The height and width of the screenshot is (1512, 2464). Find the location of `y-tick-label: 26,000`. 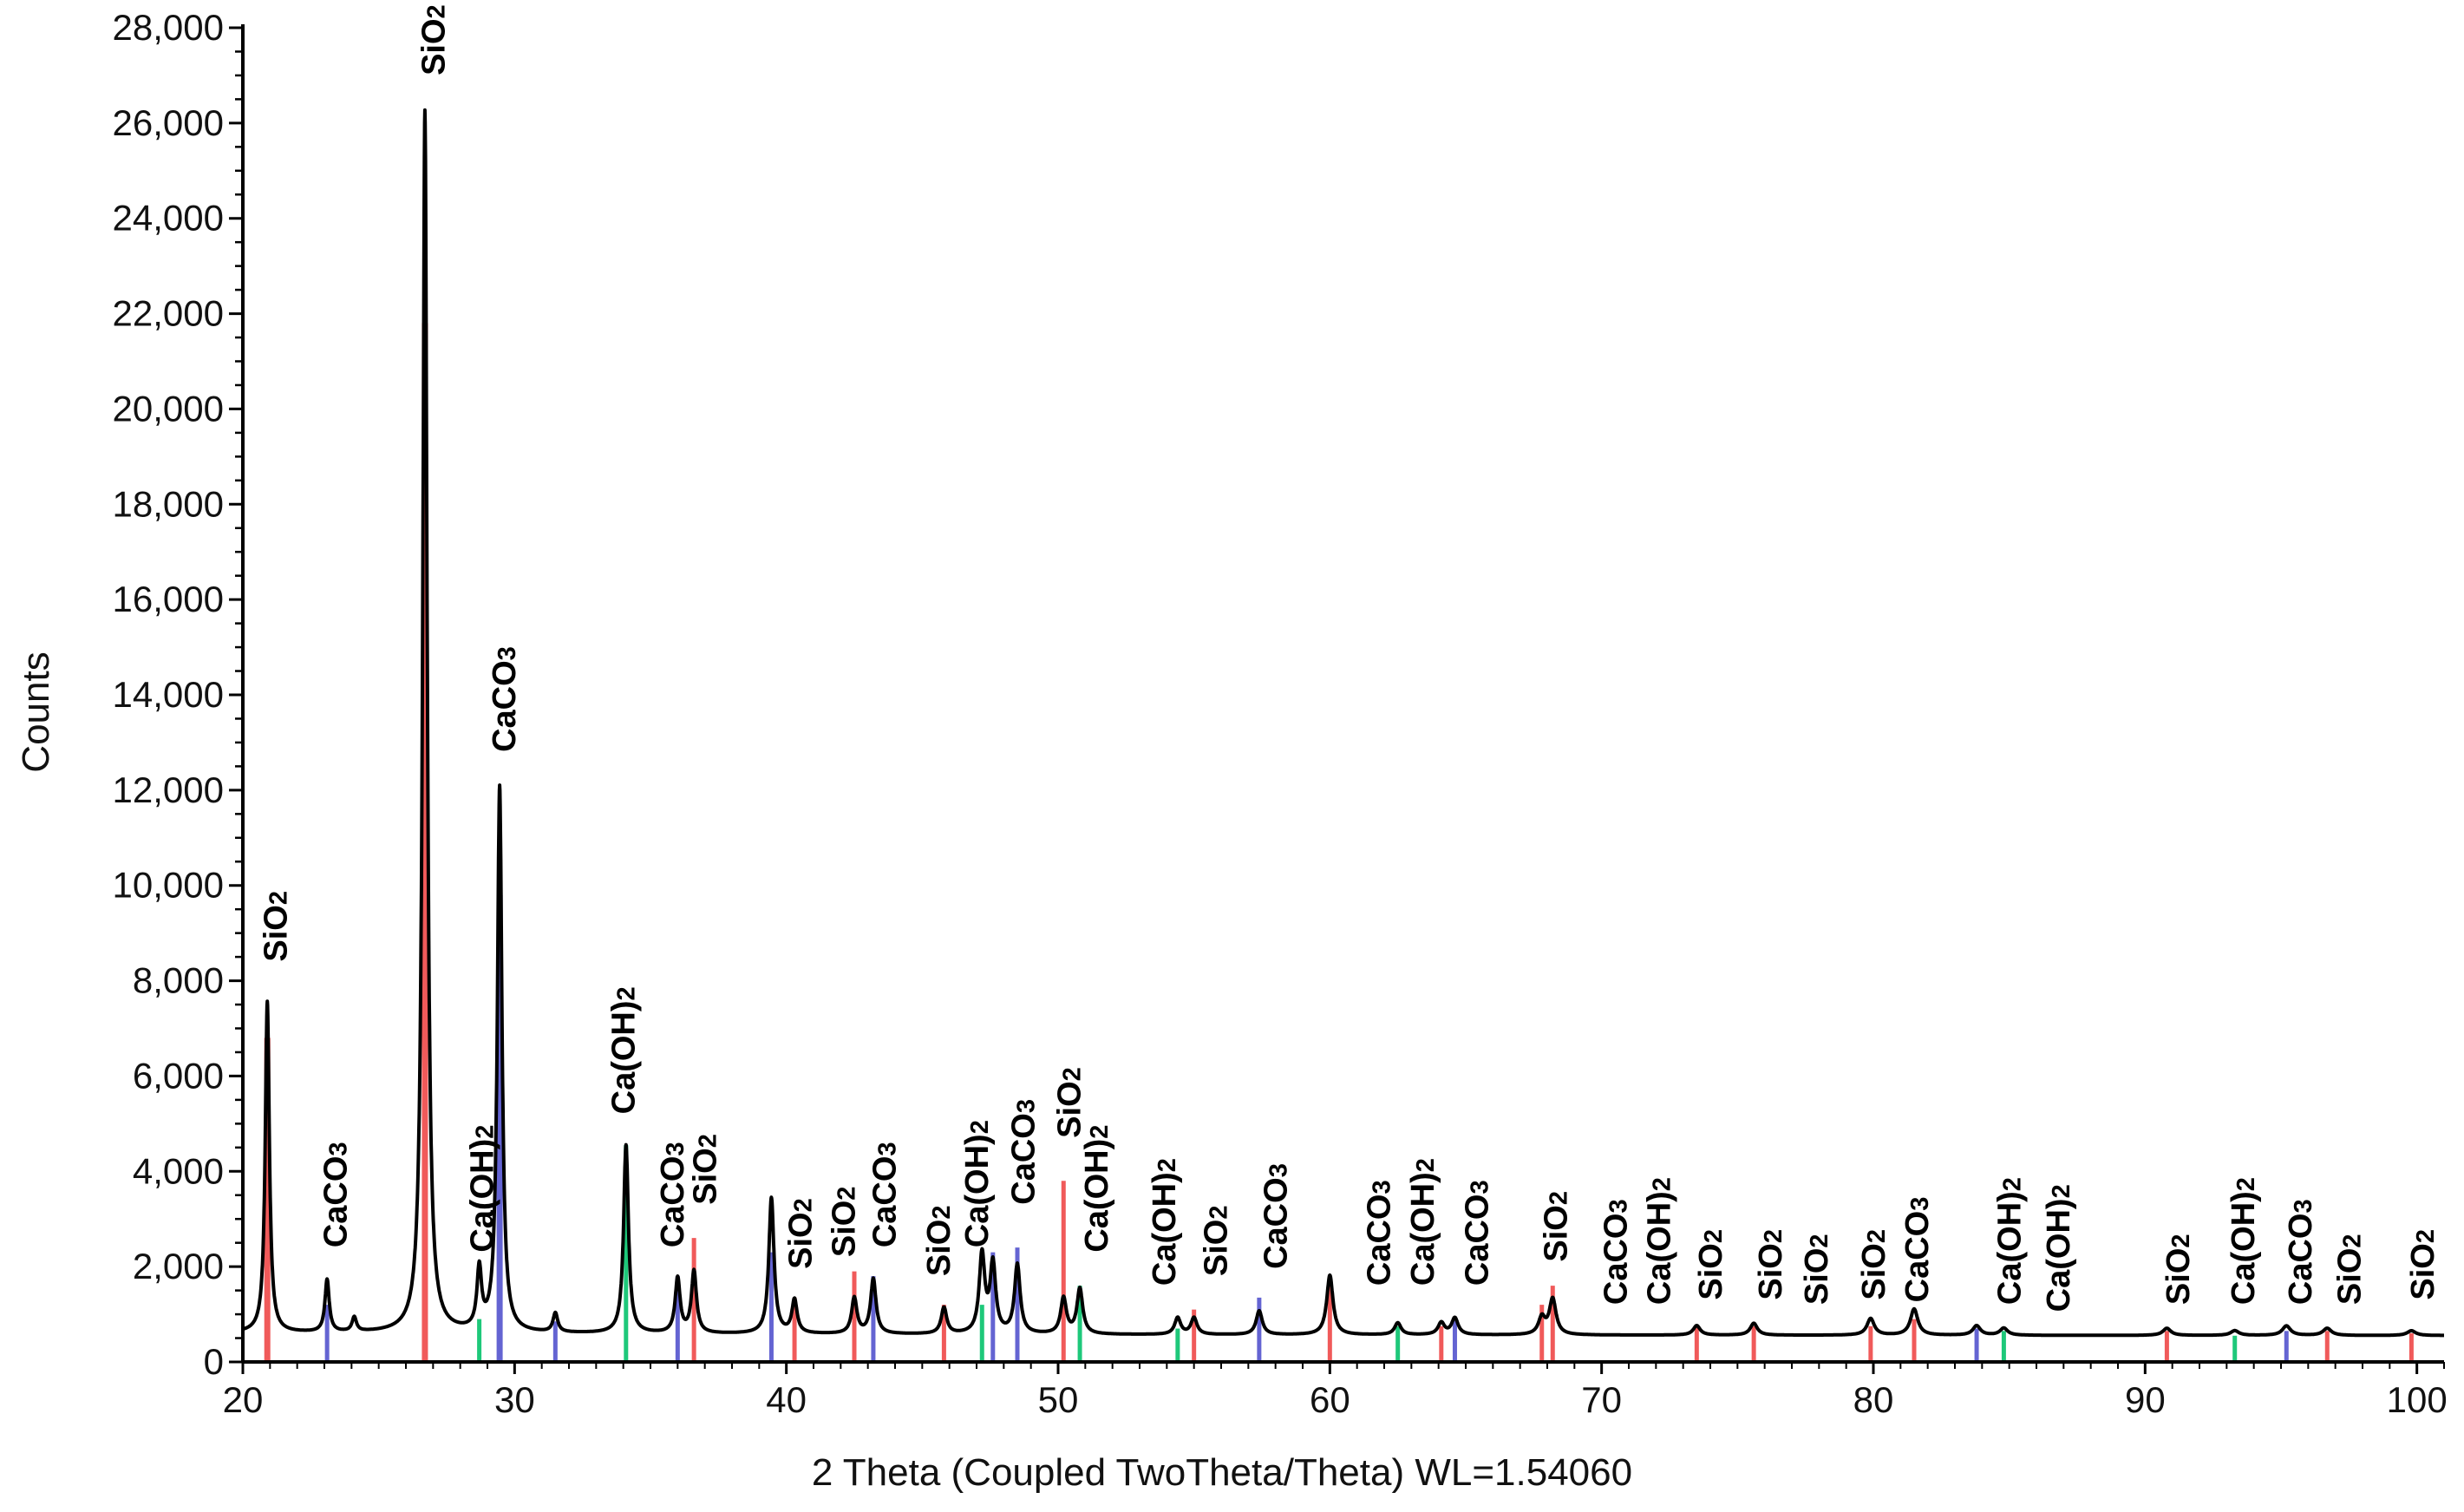

y-tick-label: 26,000 is located at coordinates (168, 122).